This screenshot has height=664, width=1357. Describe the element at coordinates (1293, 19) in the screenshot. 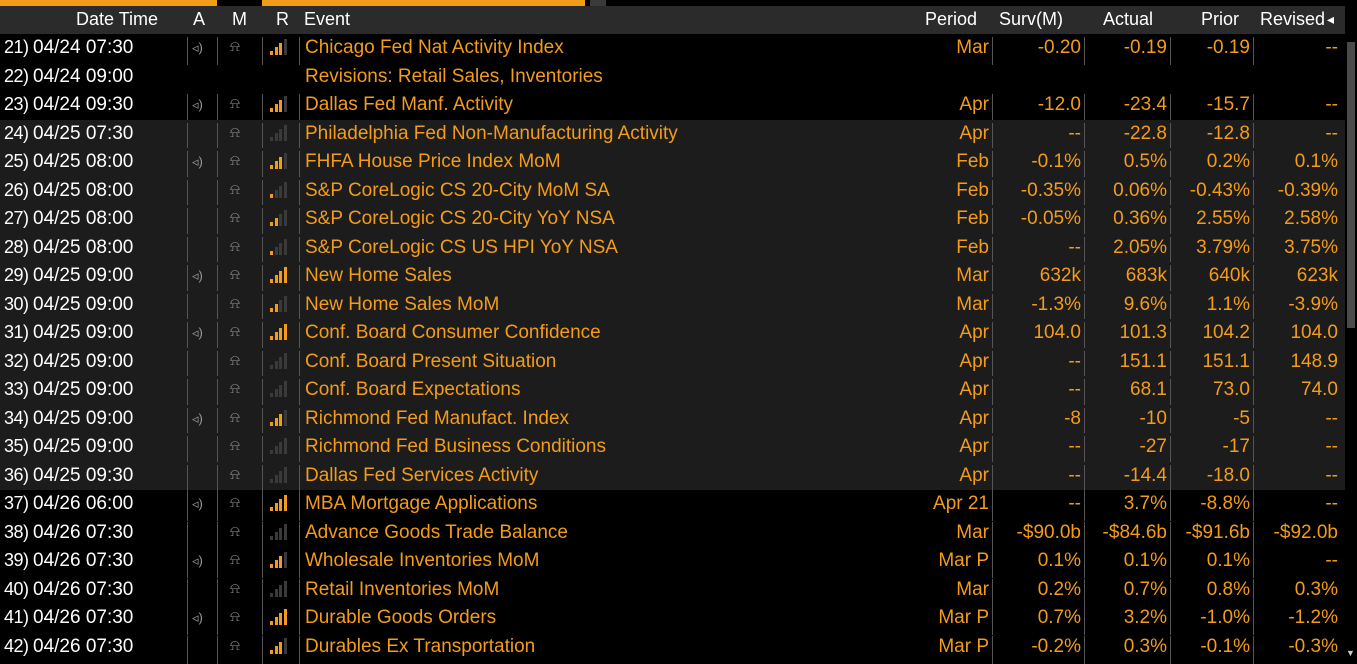

I see `header-revised: Revised` at that location.